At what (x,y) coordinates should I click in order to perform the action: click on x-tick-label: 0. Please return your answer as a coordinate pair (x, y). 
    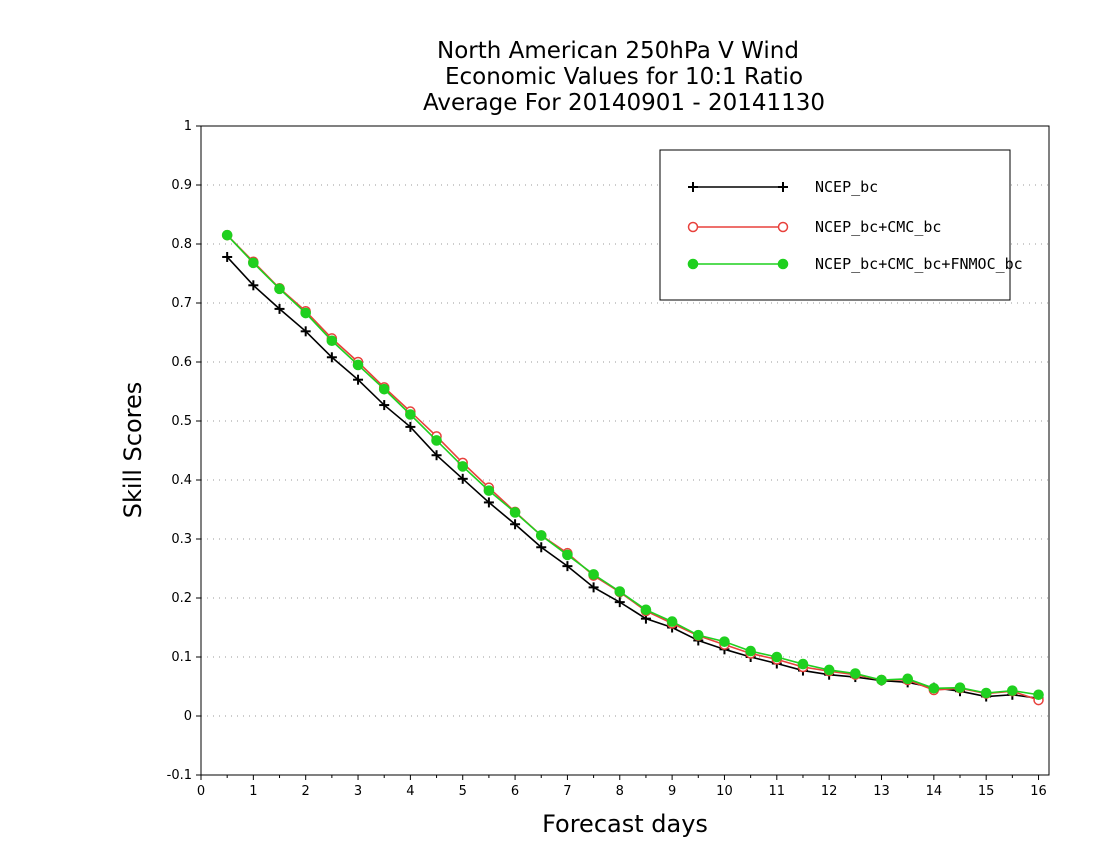
    Looking at the image, I should click on (201, 791).